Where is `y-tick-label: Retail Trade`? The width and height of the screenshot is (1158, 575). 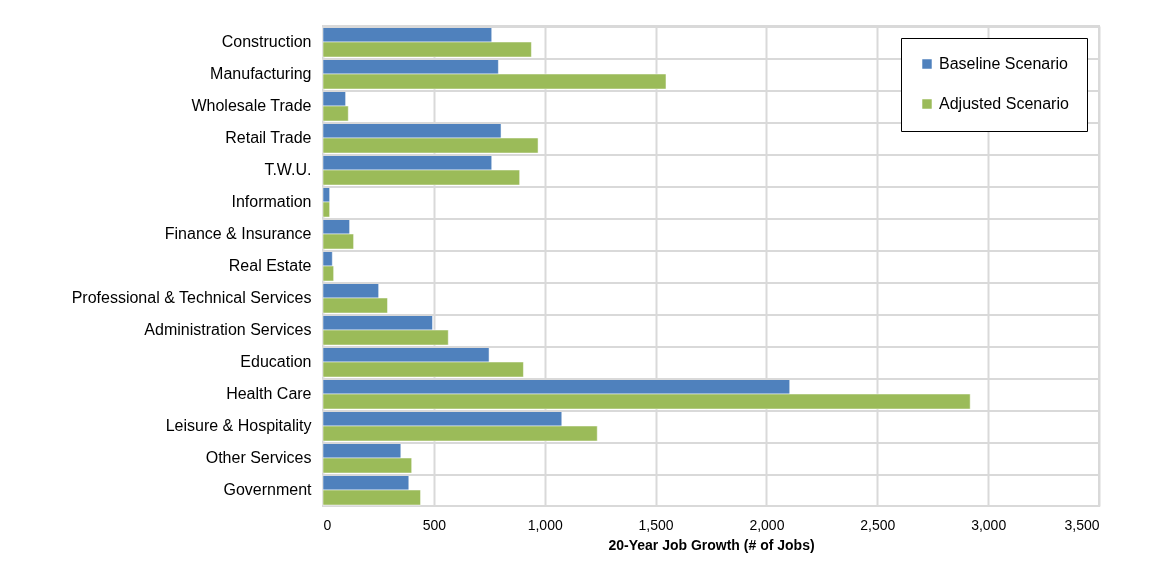 y-tick-label: Retail Trade is located at coordinates (268, 137).